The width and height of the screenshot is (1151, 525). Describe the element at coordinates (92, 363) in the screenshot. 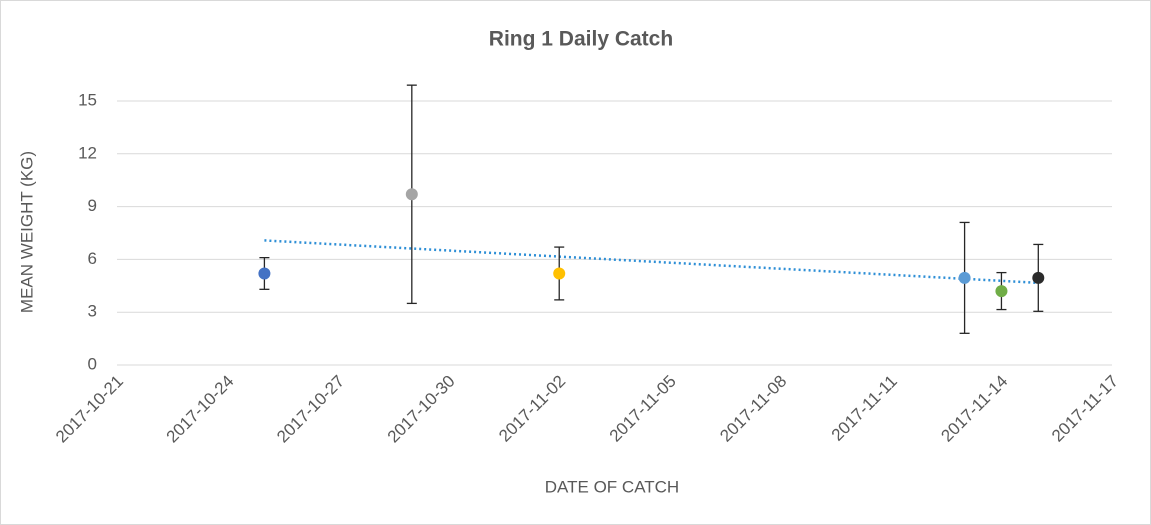

I see `y-tick-label: 0` at that location.